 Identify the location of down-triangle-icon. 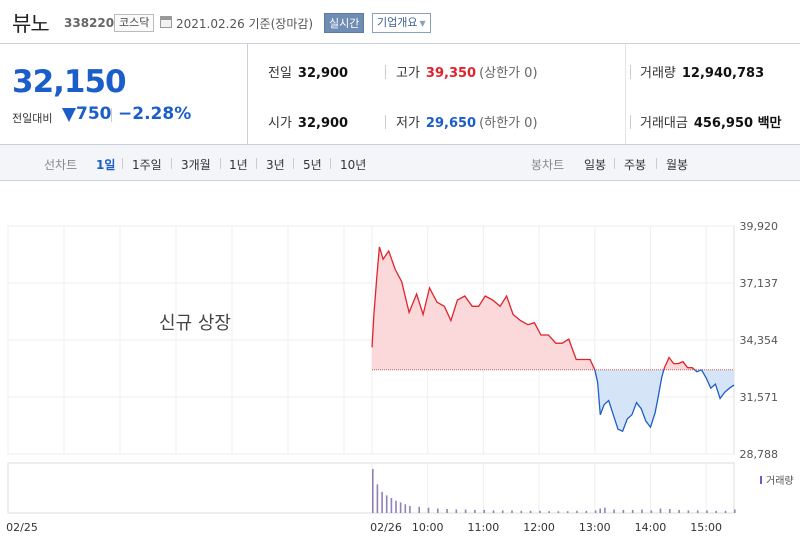
(69, 115).